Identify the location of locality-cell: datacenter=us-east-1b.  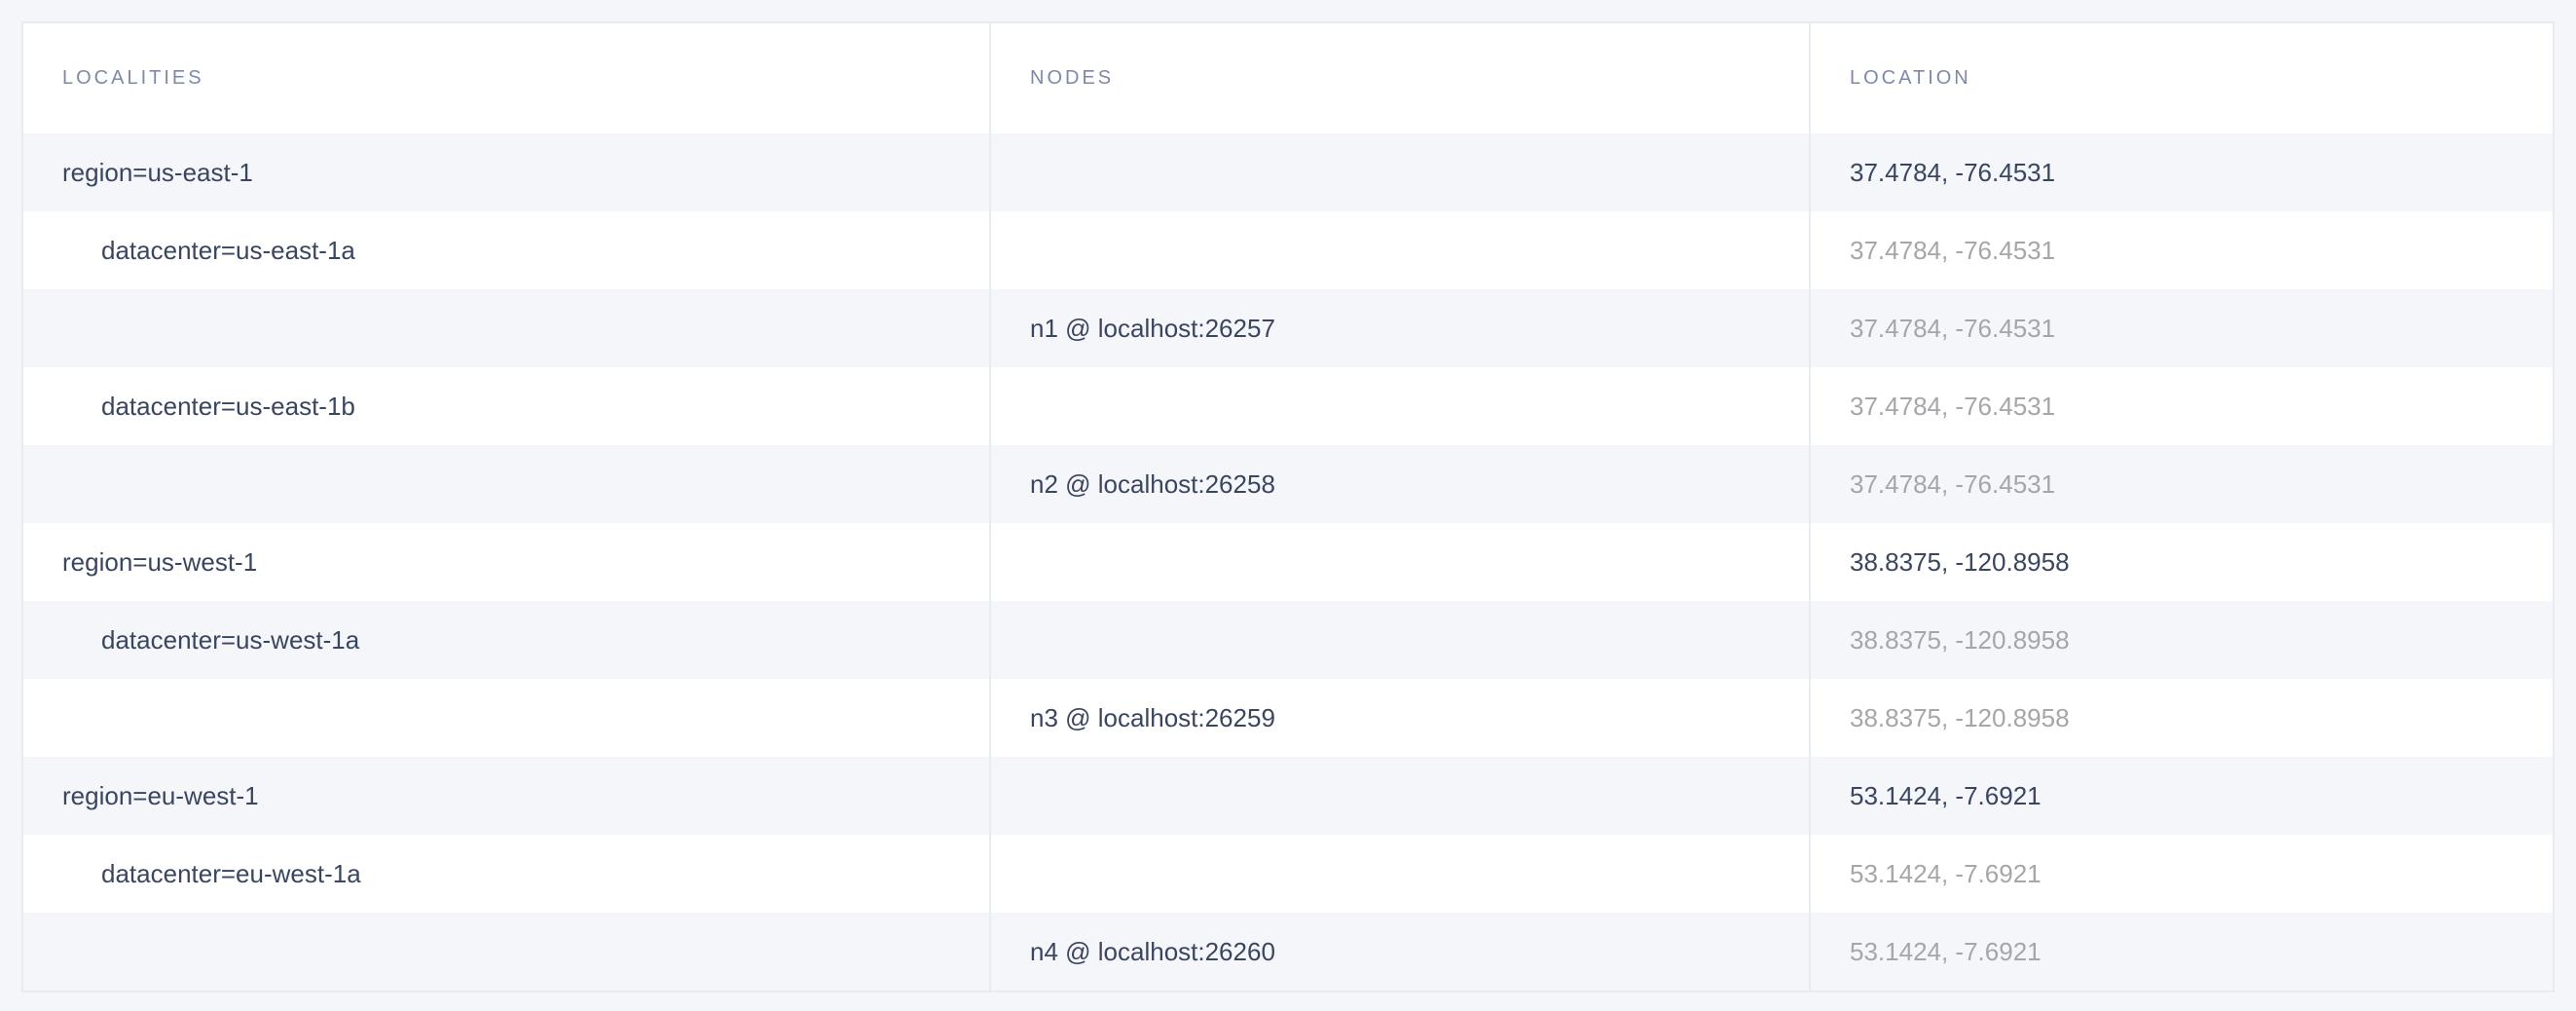
(228, 406).